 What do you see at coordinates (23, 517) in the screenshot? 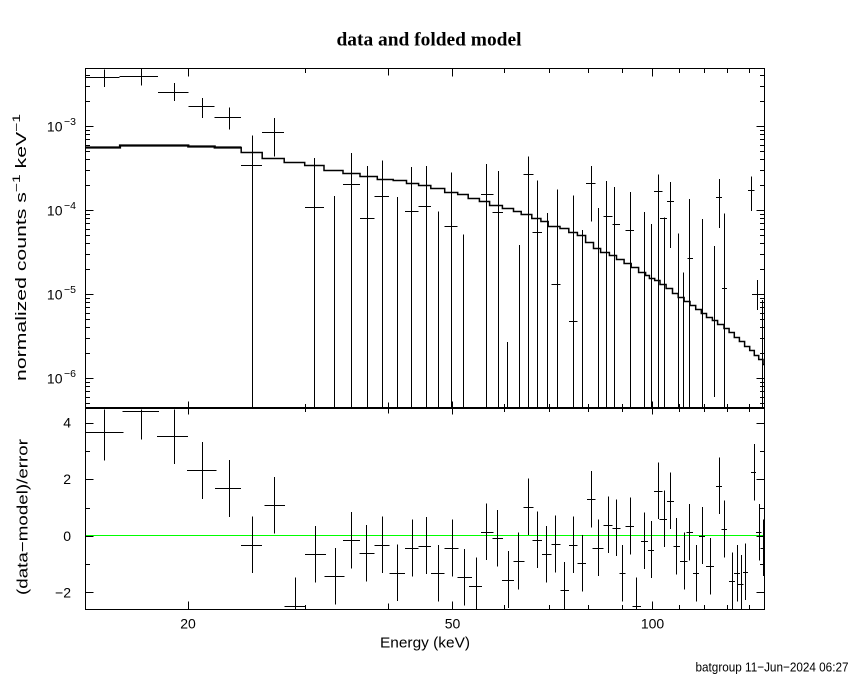
I see `svg-text: (data−model)/error` at bounding box center [23, 517].